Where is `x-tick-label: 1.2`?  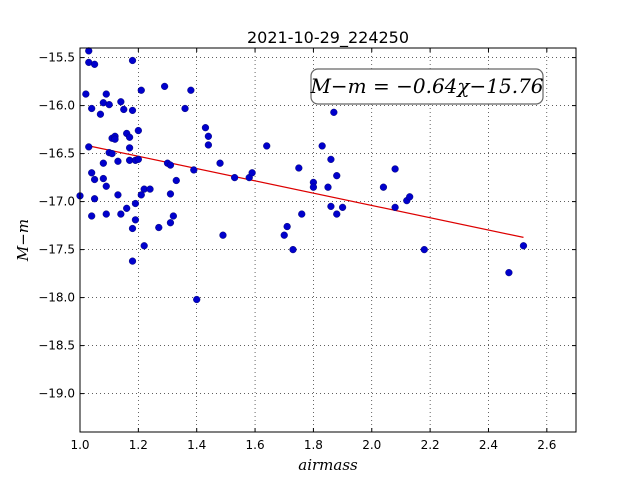
x-tick-label: 1.2 is located at coordinates (138, 445).